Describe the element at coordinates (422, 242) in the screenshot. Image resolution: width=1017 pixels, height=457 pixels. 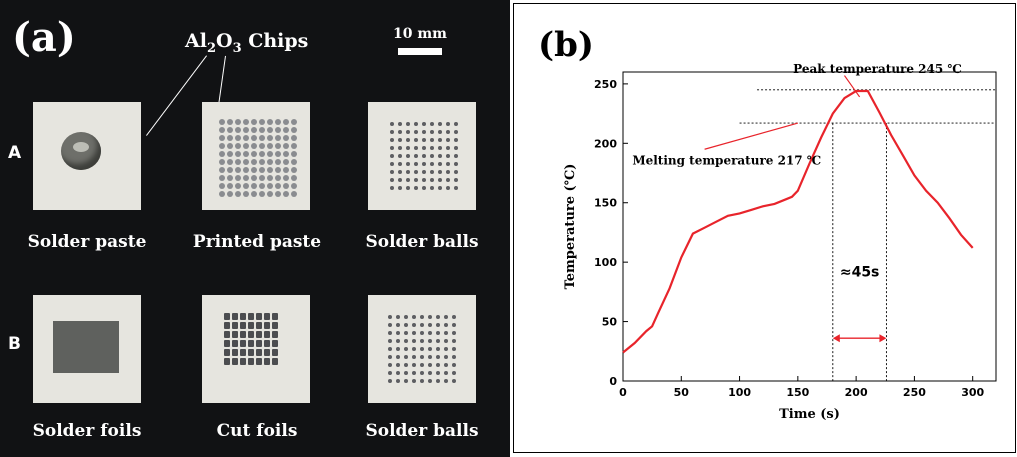
I see `caption-solder-balls-a: Solder balls` at that location.